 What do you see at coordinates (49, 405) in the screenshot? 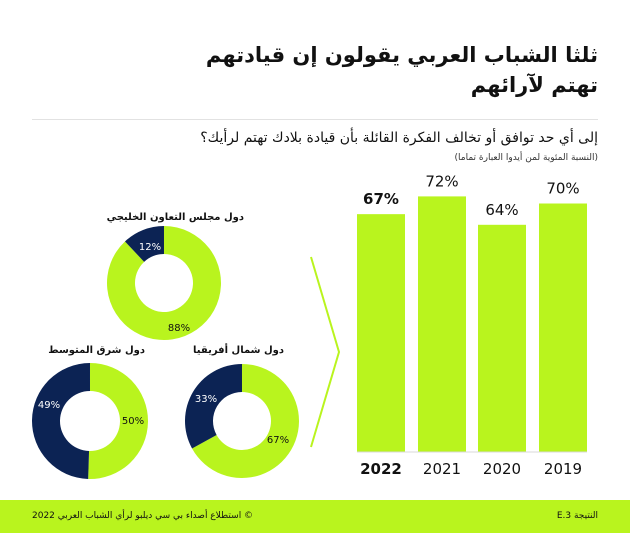
I see `donut-value-label-levant-navy: 49%` at bounding box center [49, 405].